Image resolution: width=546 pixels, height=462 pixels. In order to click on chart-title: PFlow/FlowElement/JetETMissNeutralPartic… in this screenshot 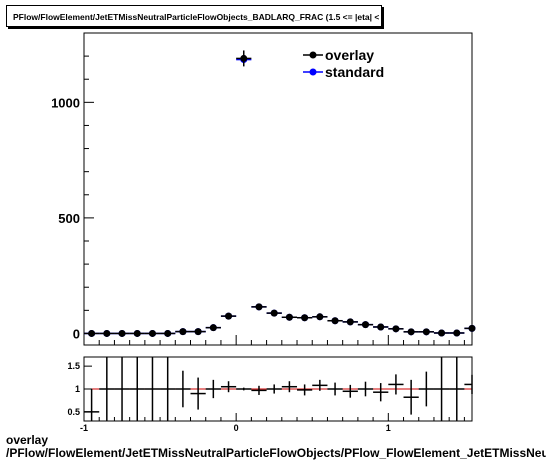, I will do `click(194, 16)`.